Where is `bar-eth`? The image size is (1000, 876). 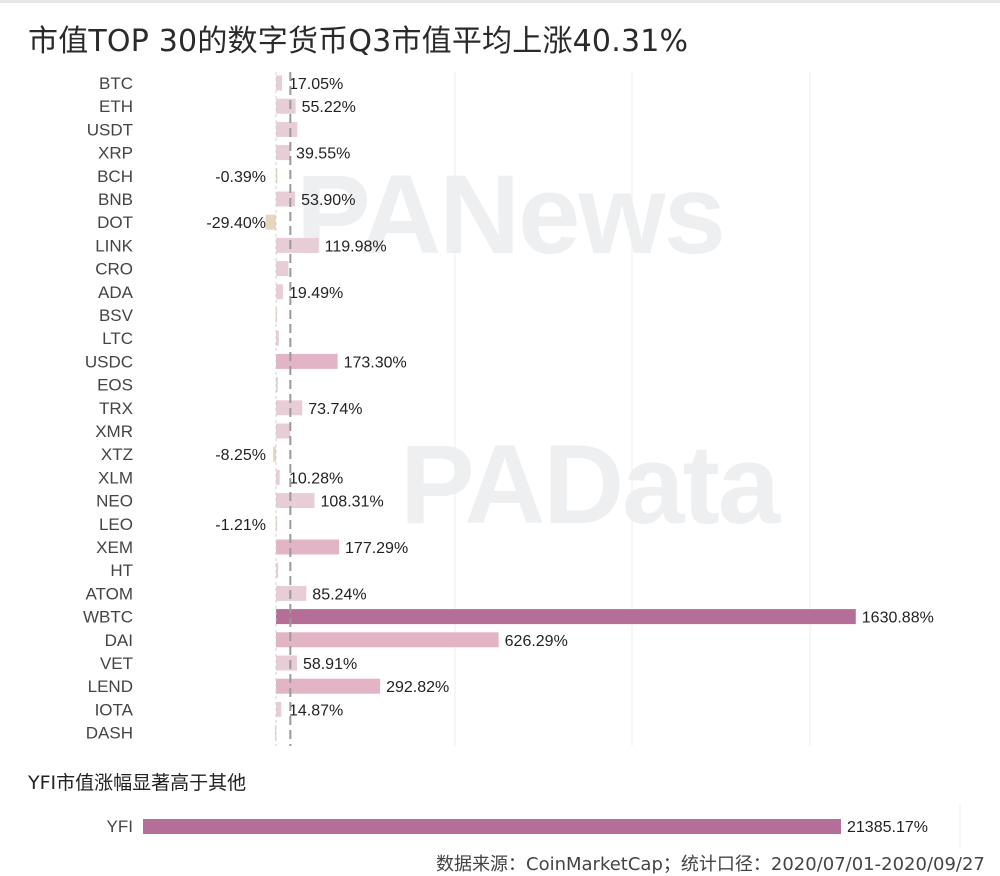
bar-eth is located at coordinates (286, 106).